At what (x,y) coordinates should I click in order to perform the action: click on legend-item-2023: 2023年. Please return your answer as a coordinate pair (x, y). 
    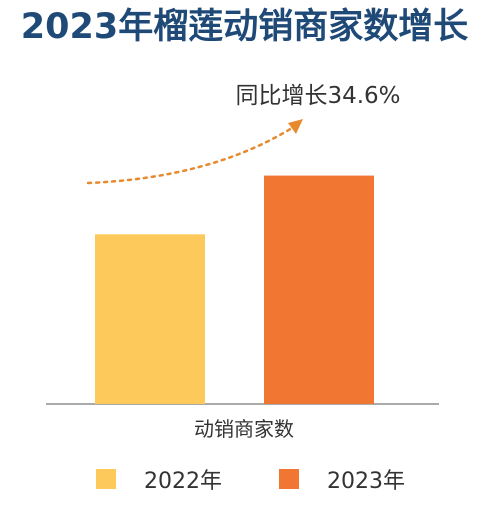
    Looking at the image, I should click on (342, 479).